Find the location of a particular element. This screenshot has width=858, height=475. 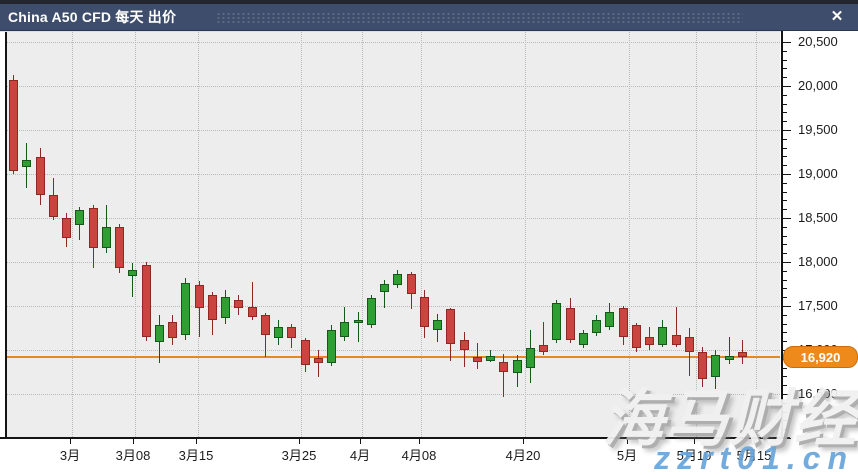

window-title: China A50 CFD 每天 出价 is located at coordinates (92, 17).